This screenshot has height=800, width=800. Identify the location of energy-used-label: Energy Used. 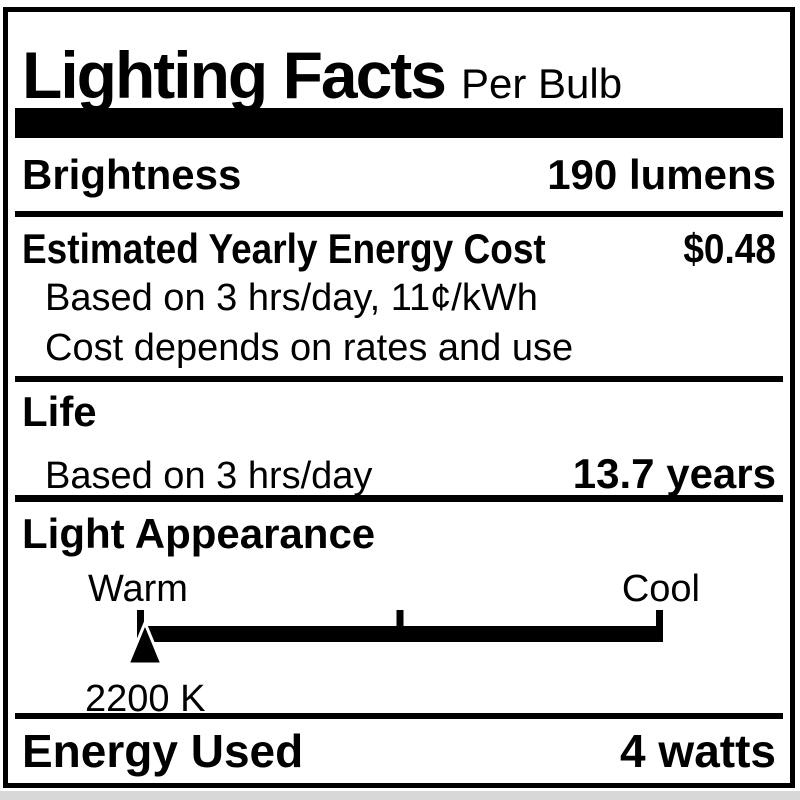
(163, 751).